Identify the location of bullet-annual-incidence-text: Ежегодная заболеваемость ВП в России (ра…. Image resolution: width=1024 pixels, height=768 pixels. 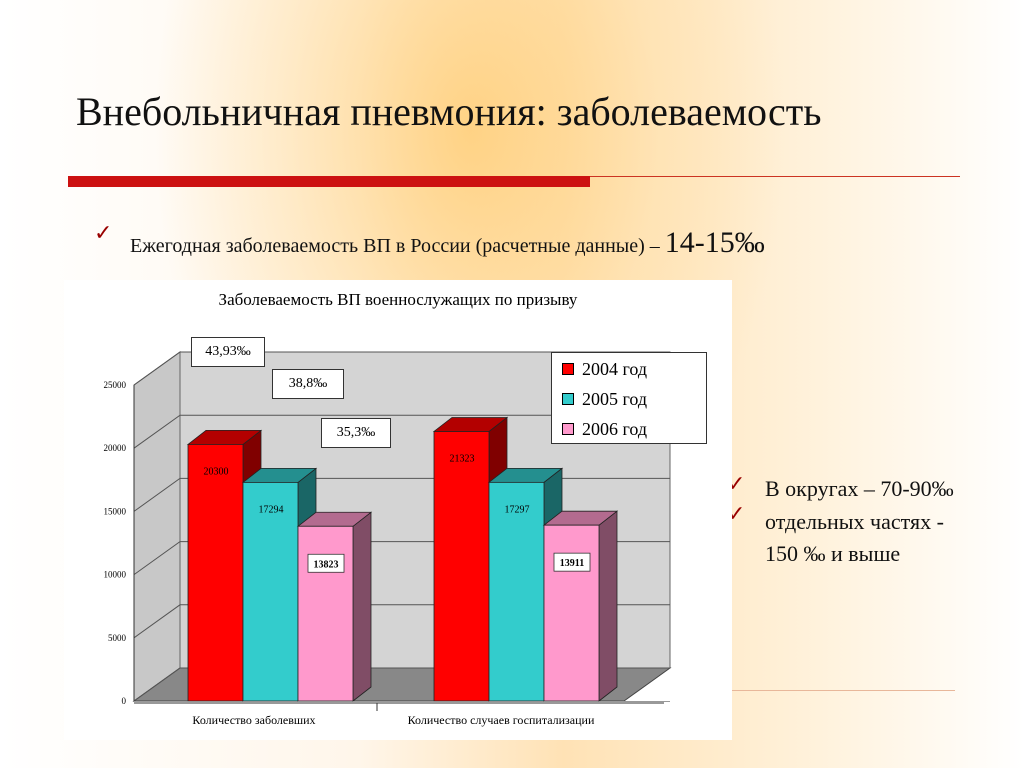
(397, 246).